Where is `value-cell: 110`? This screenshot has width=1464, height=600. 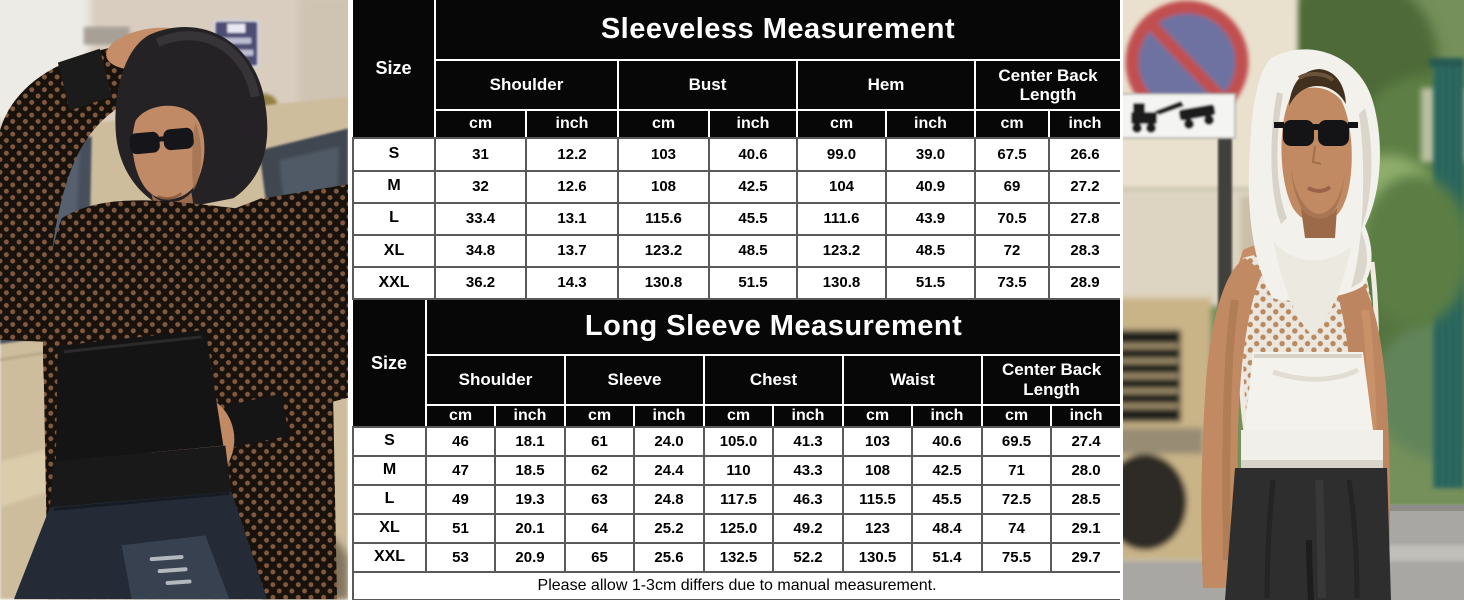 value-cell: 110 is located at coordinates (738, 470).